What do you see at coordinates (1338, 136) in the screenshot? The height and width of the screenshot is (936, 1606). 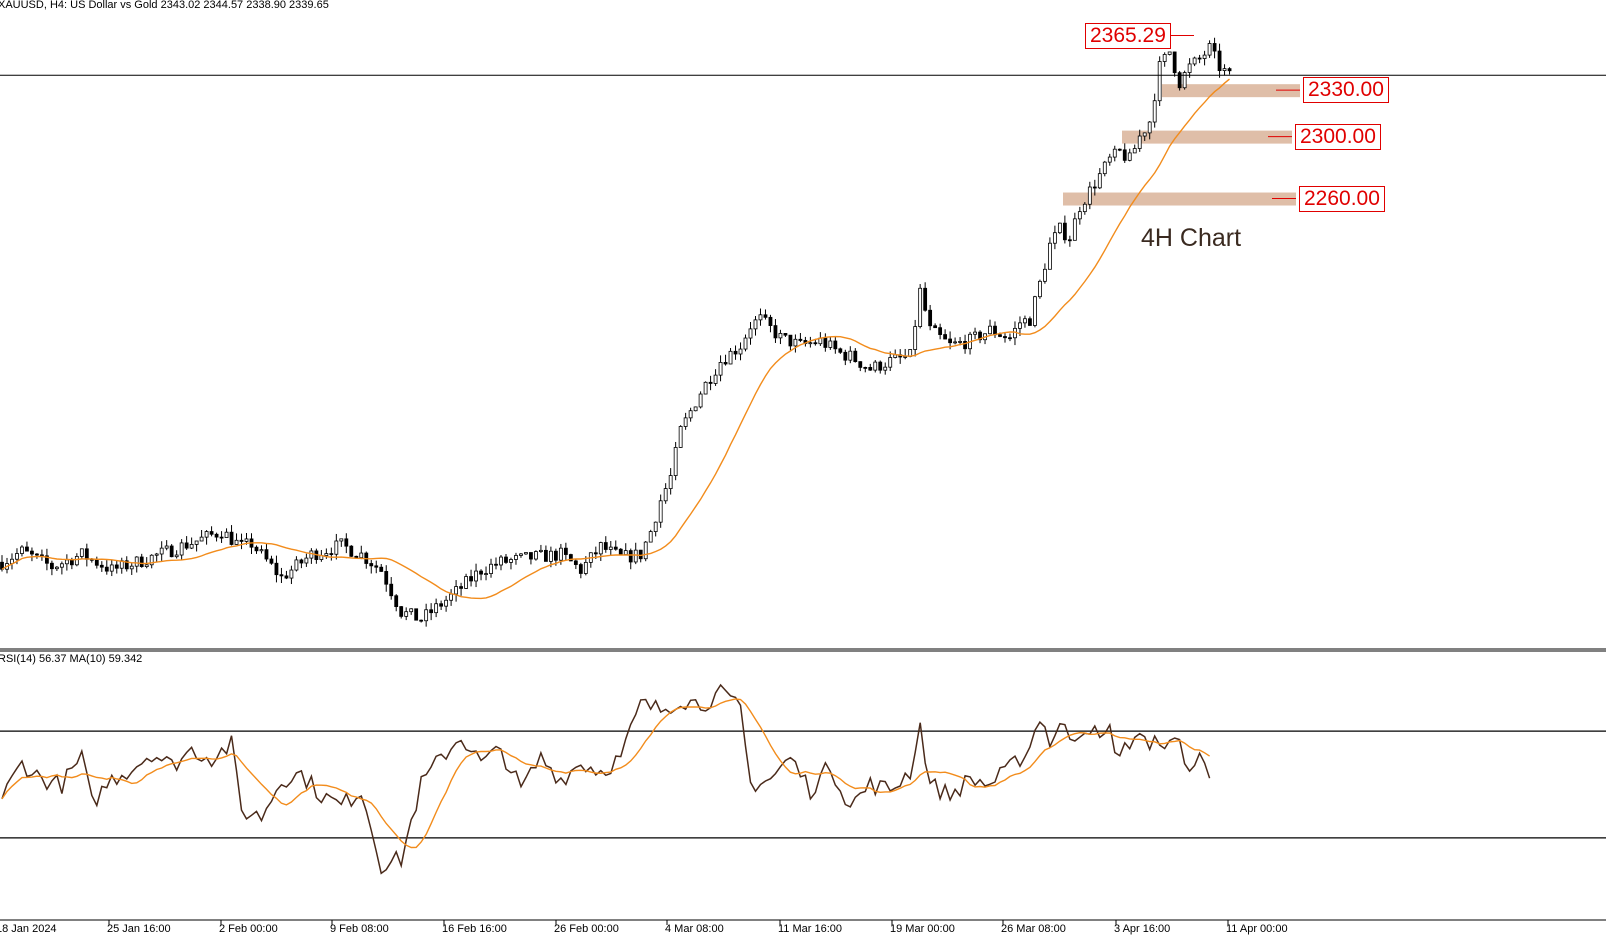 I see `level-label-2300: 2300.00` at bounding box center [1338, 136].